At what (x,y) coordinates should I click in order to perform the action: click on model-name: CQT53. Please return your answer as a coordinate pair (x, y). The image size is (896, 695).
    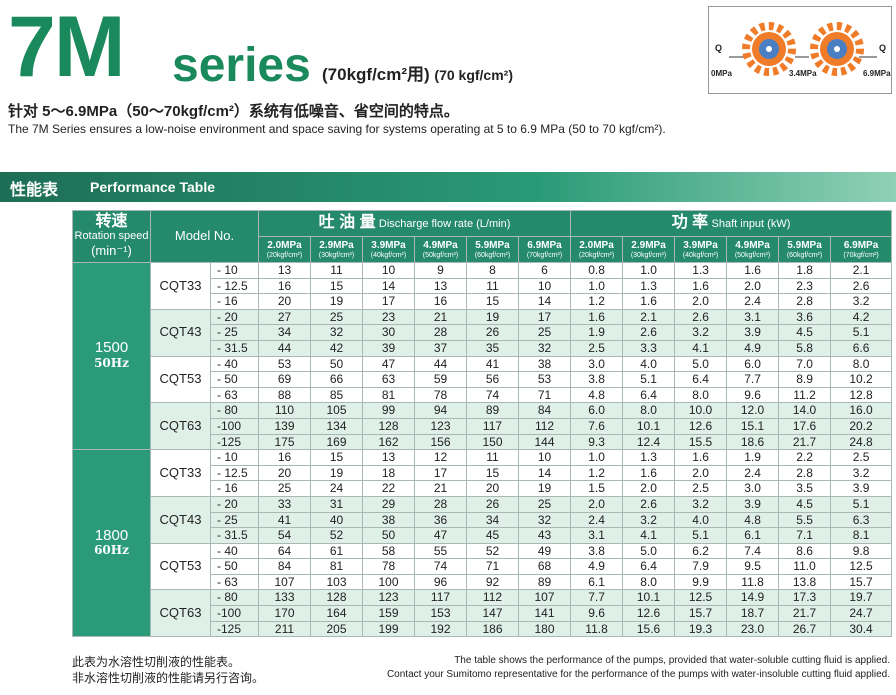
    Looking at the image, I should click on (180, 566).